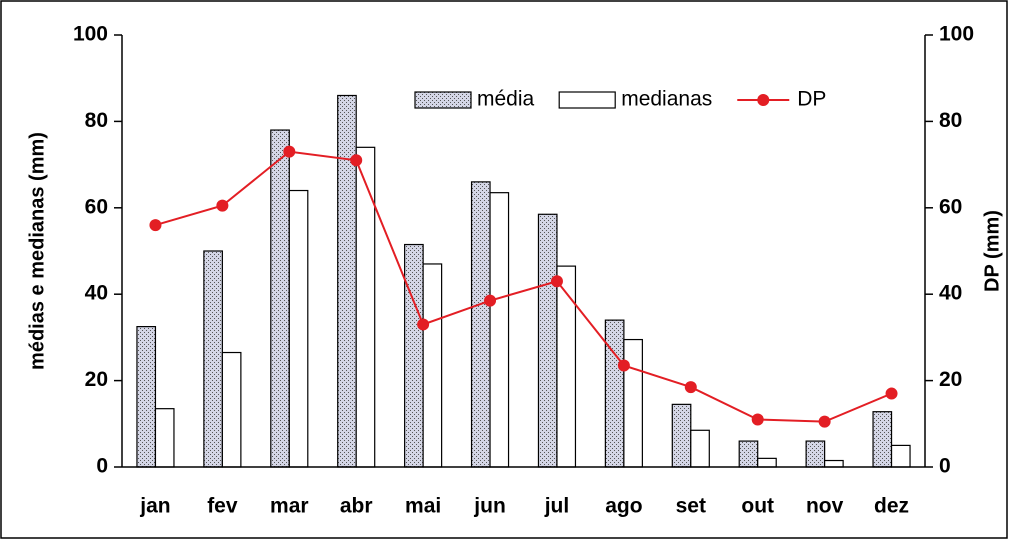 The width and height of the screenshot is (1010, 546). Describe the element at coordinates (96, 120) in the screenshot. I see `y-tick-label: 80` at that location.